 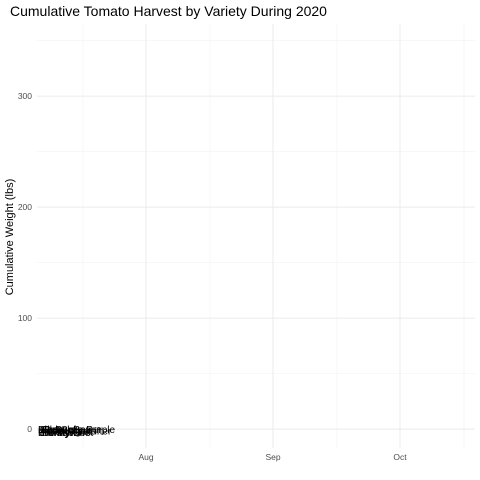 What do you see at coordinates (145, 457) in the screenshot?
I see `x-tick-label: Aug` at bounding box center [145, 457].